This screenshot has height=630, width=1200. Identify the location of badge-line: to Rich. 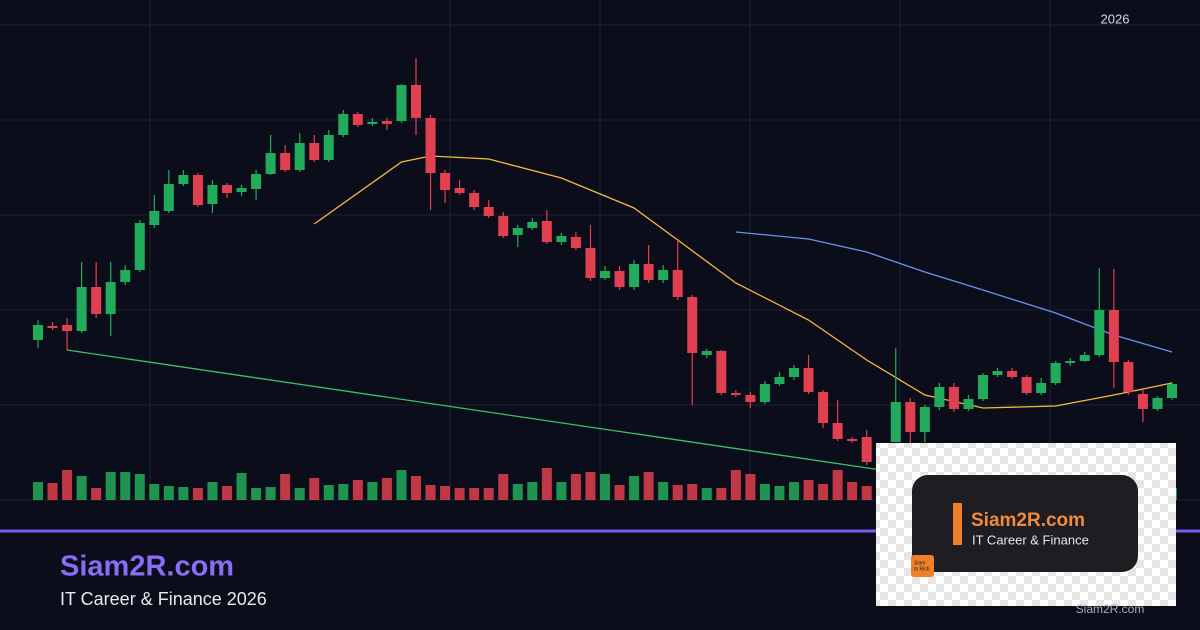
(922, 569).